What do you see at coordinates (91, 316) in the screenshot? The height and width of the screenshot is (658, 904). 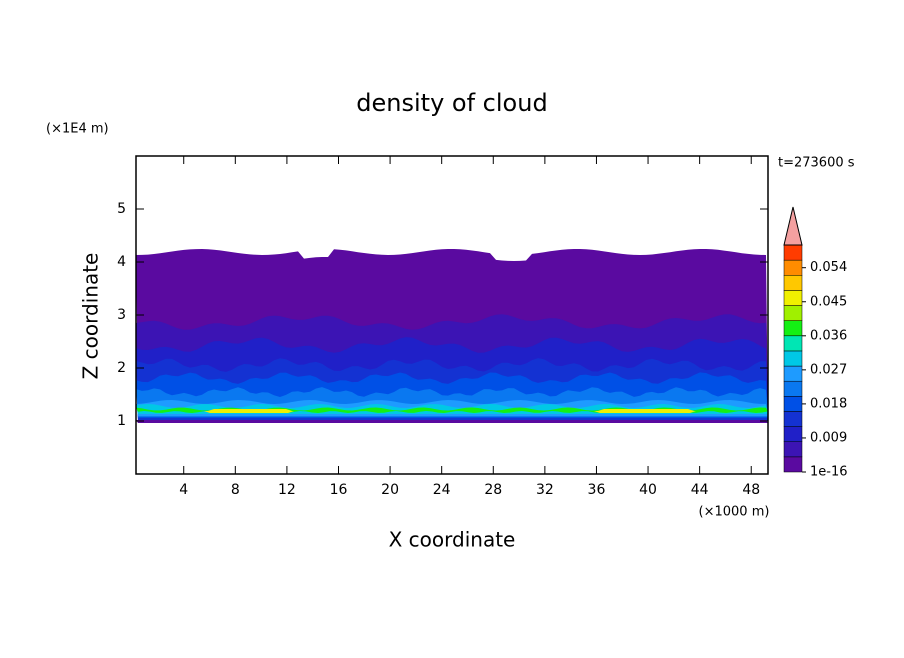 I see `y-axis-title: Z coordinate` at bounding box center [91, 316].